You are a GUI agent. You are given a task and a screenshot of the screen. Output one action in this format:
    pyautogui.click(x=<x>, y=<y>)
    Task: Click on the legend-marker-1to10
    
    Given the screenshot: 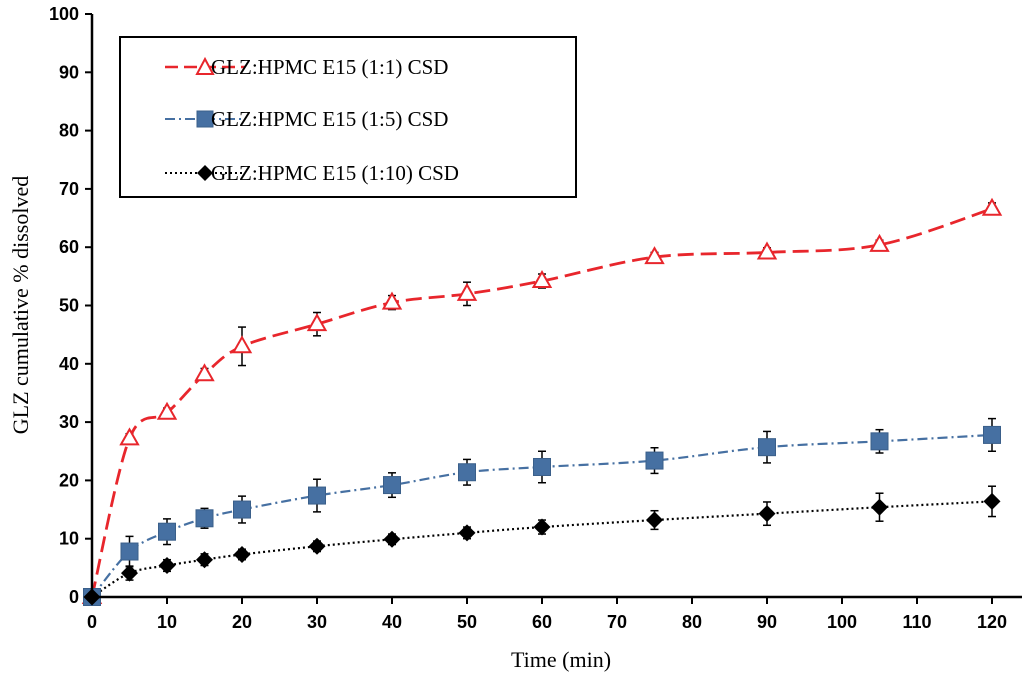 What is the action you would take?
    pyautogui.click(x=205, y=173)
    